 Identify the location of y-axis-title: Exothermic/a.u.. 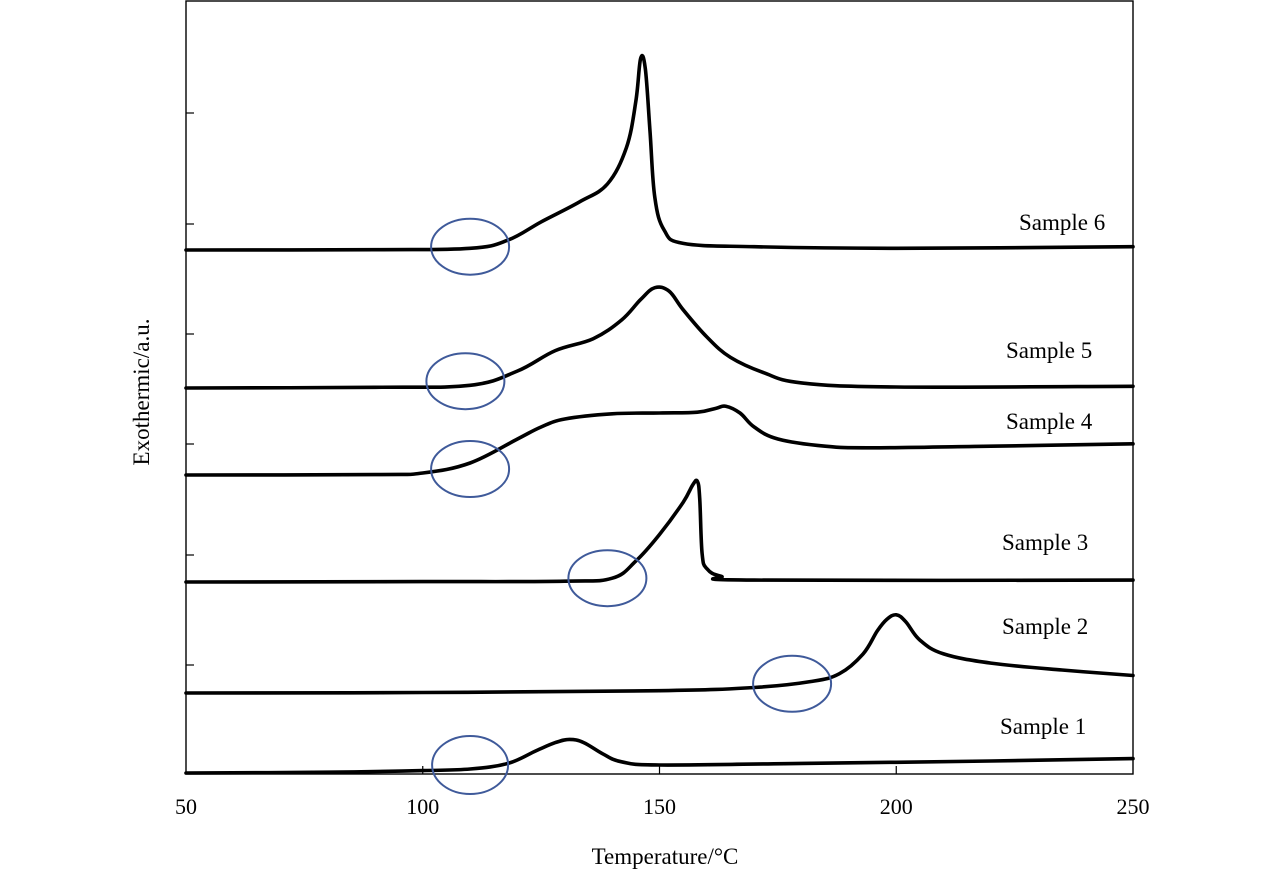
(141, 392).